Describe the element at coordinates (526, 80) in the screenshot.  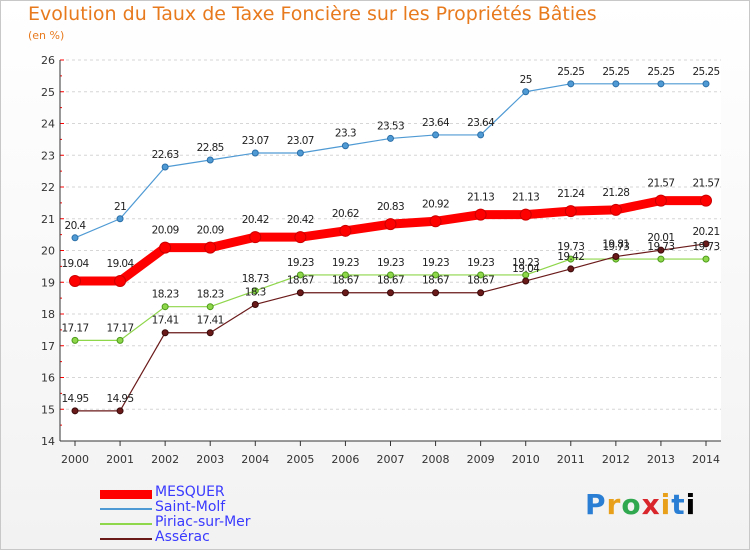
I see `data-label-saint-molf: 25` at that location.